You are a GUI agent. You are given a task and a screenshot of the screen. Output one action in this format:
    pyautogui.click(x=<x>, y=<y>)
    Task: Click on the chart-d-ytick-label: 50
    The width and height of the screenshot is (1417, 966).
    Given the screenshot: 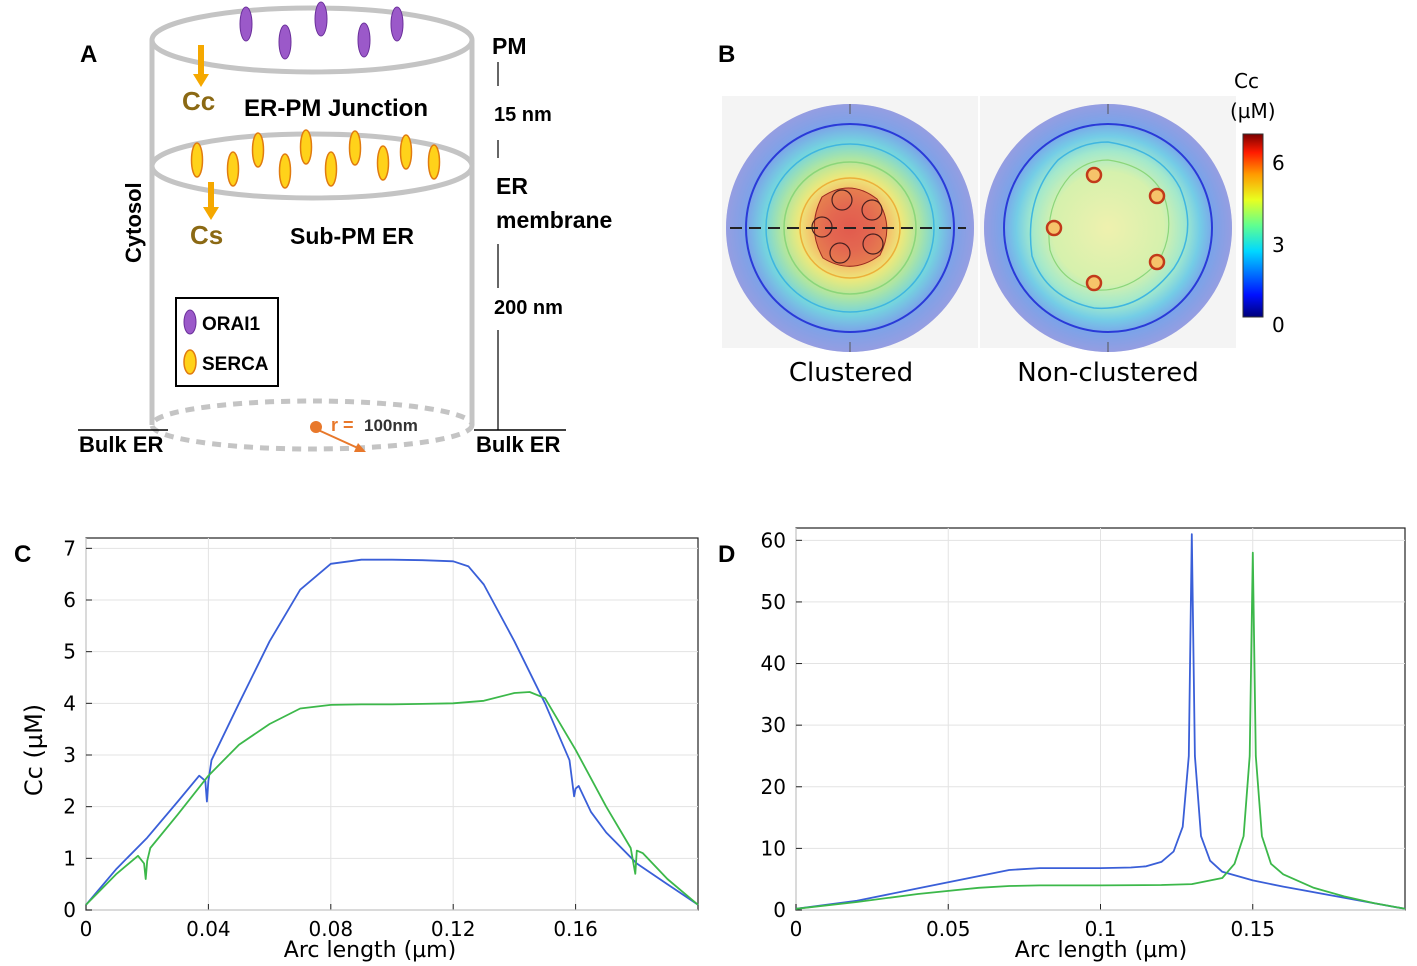 What is the action you would take?
    pyautogui.click(x=773, y=602)
    